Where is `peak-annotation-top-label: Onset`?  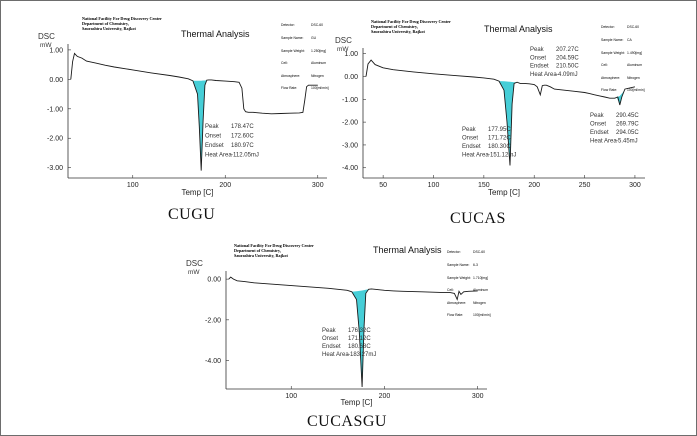 peak-annotation-top-label: Onset is located at coordinates (538, 58).